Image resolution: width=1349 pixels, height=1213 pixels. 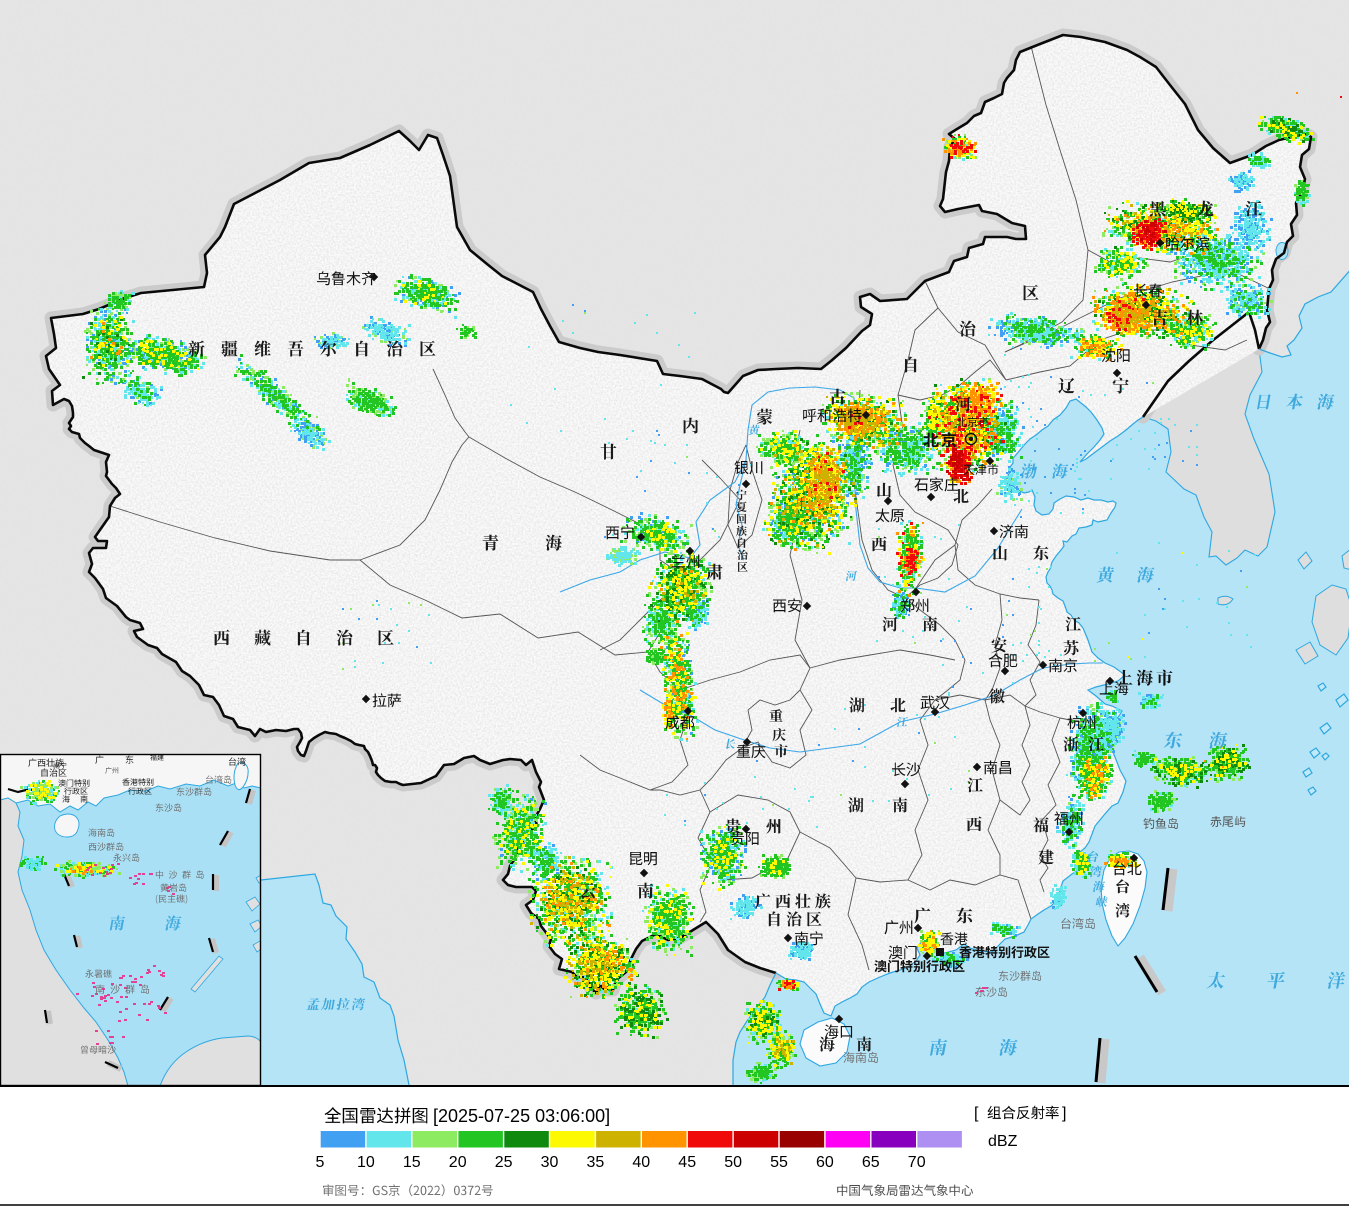 I want to click on svg-text: 55, so click(x=779, y=1162).